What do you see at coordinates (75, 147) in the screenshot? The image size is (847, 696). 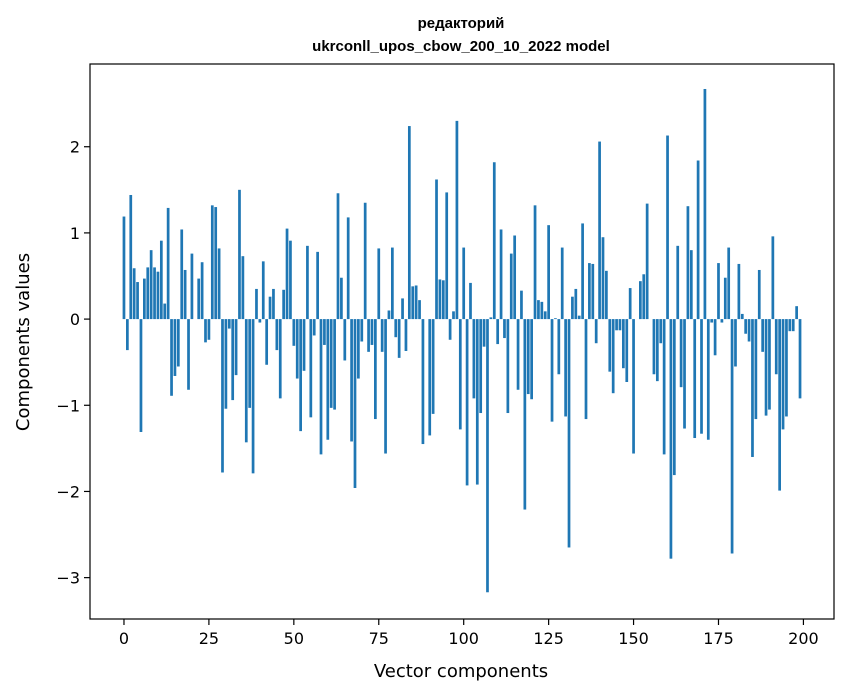 I see `y-tick-label: 2` at bounding box center [75, 147].